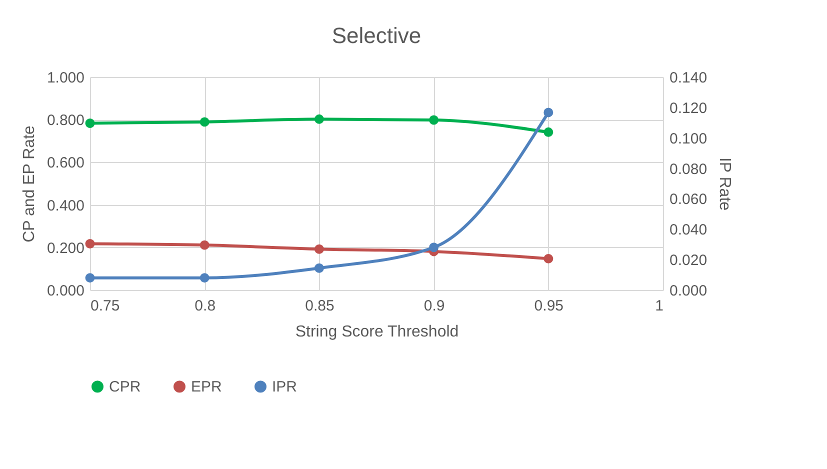  What do you see at coordinates (105, 306) in the screenshot?
I see `x-tick-label: 0.75` at bounding box center [105, 306].